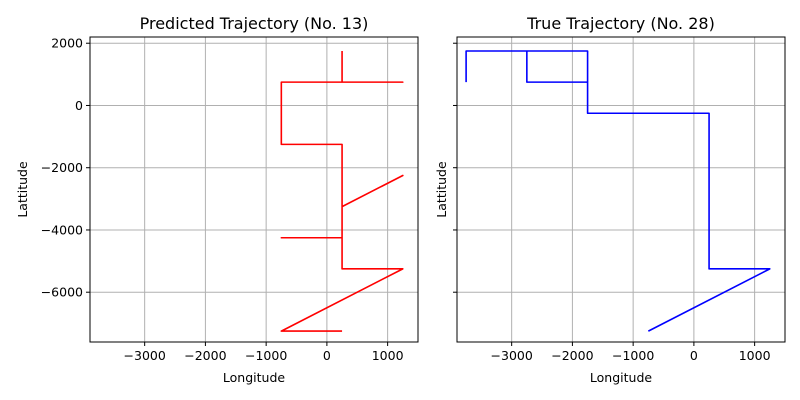  Describe the element at coordinates (755, 355) in the screenshot. I see `true-x-tick-label: 1000` at that location.